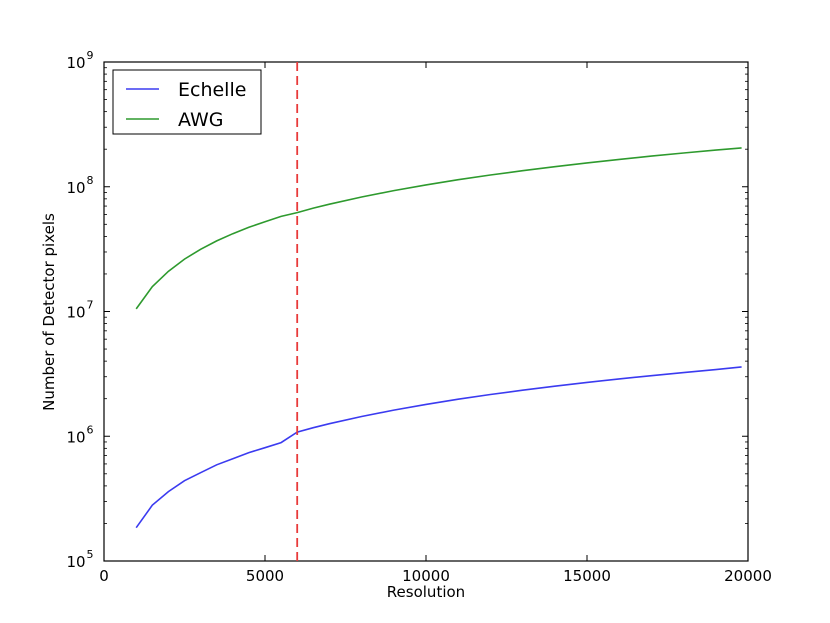 The image size is (830, 623). What do you see at coordinates (90, 554) in the screenshot?
I see `y-tick-exponent: 5` at bounding box center [90, 554].